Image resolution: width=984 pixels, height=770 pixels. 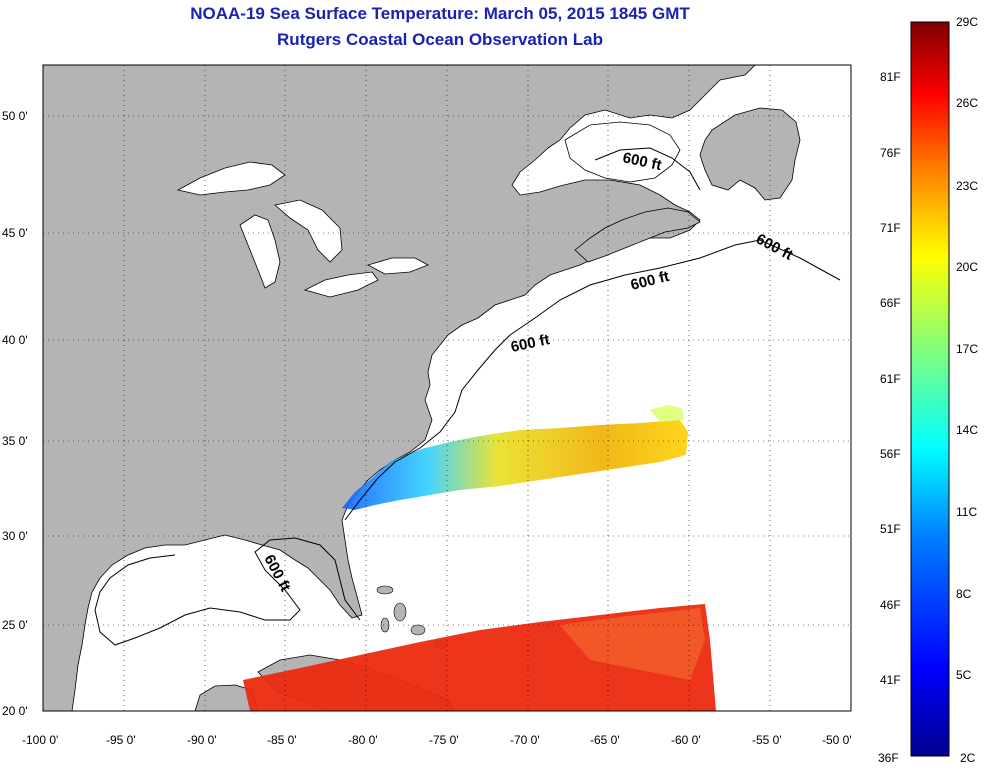 I want to click on yucatan-land, so click(x=226, y=697).